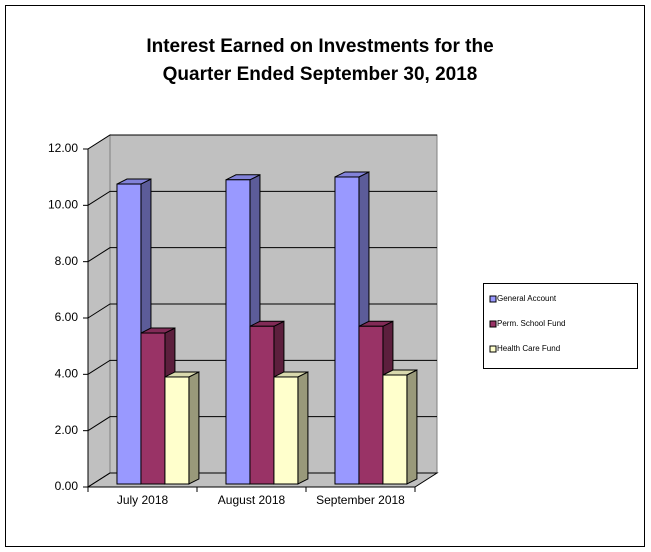 This screenshot has width=651, height=552. Describe the element at coordinates (67, 317) in the screenshot. I see `y-tick-label: 6.00` at that location.